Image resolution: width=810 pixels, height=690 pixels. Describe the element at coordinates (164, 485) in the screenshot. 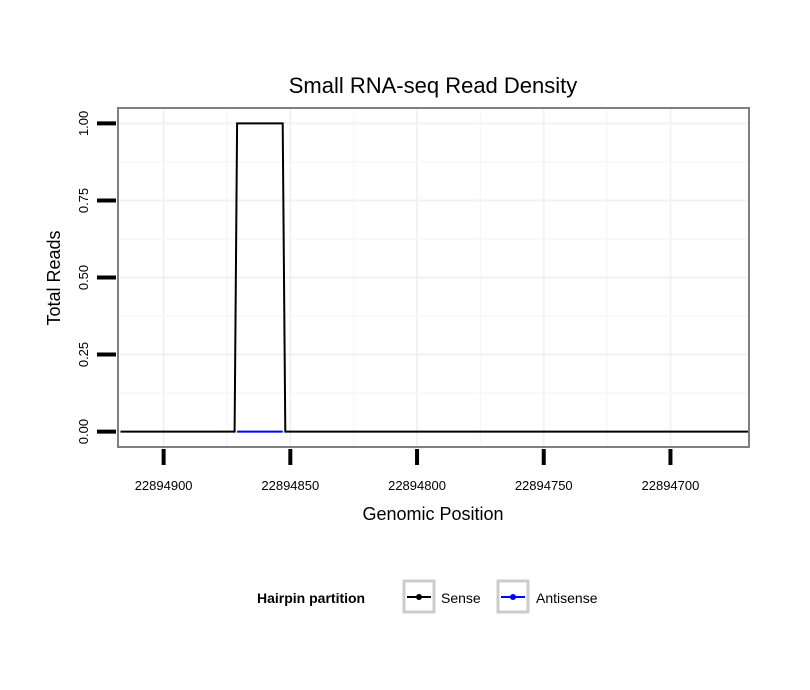

I see `x-tick-label: 22894900` at that location.